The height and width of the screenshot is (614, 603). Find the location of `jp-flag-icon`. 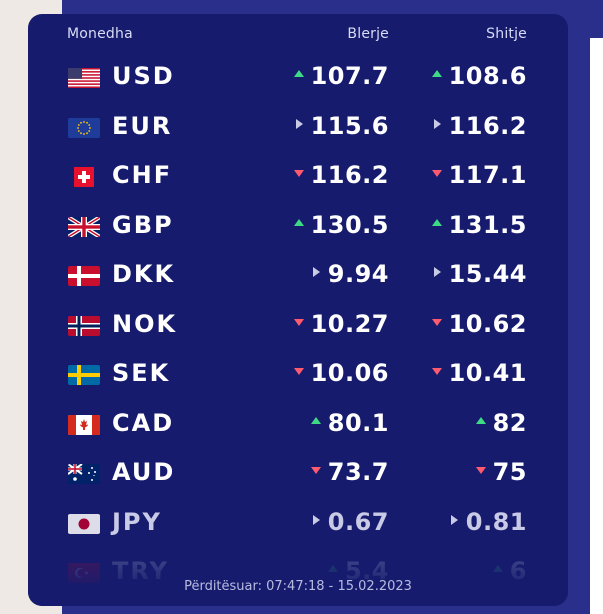

jp-flag-icon is located at coordinates (84, 523).